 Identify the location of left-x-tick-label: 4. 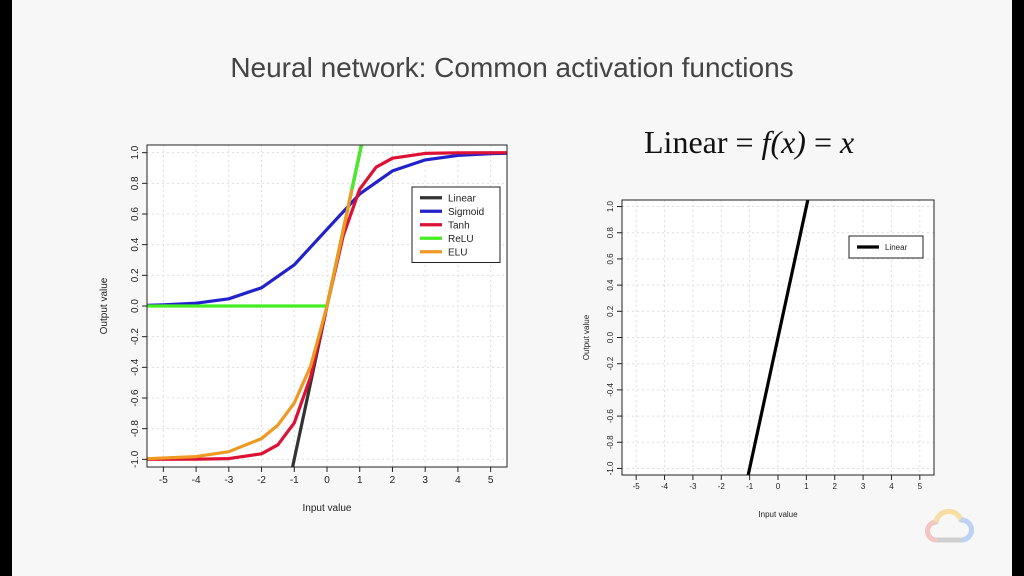
(458, 480).